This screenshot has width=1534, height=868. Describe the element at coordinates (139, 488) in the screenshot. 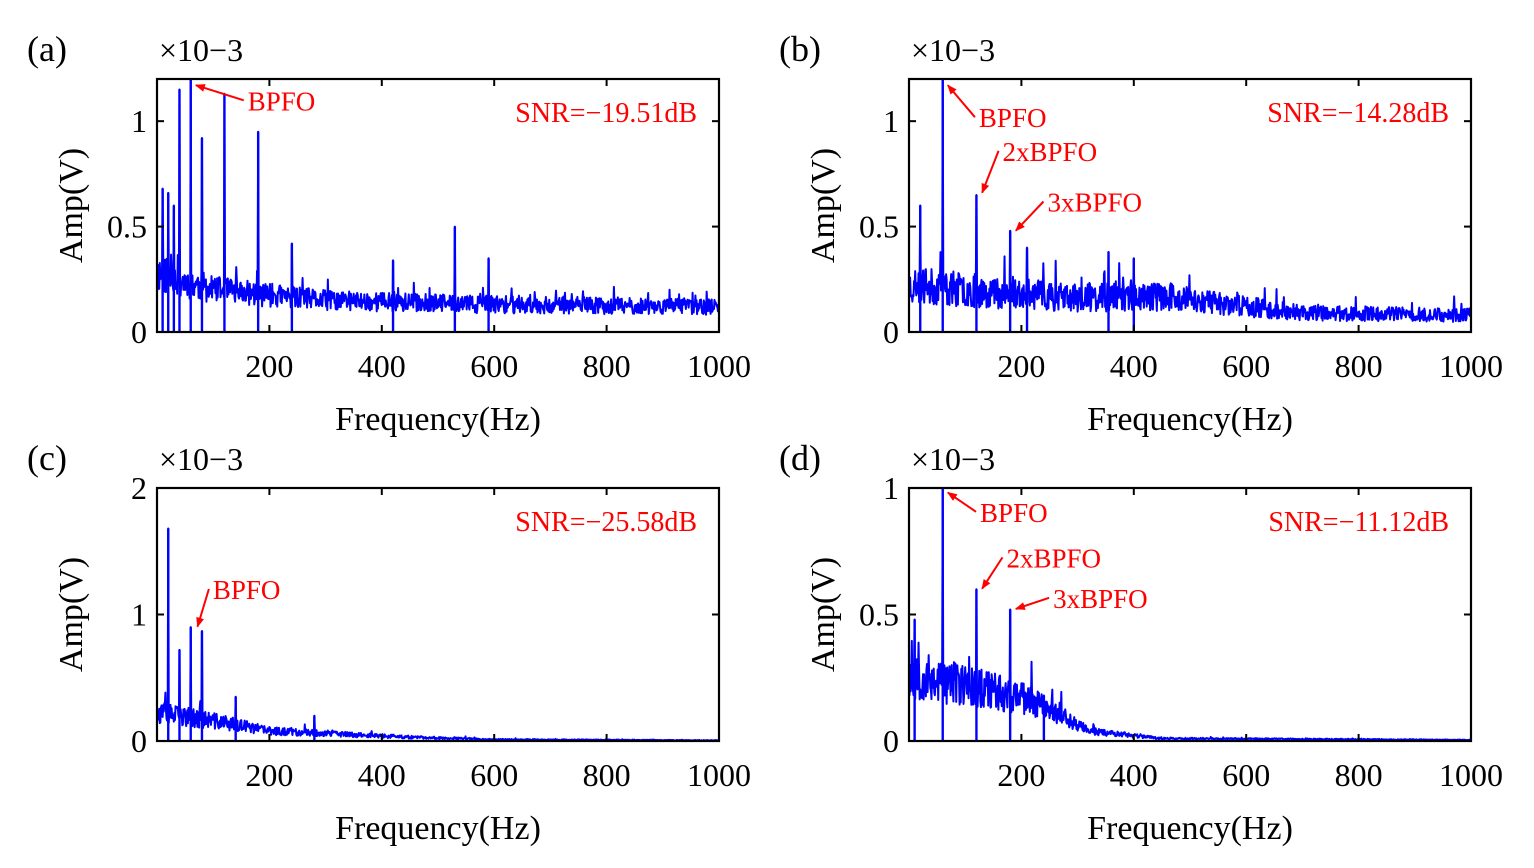

I see `y-tick-label: 2` at that location.